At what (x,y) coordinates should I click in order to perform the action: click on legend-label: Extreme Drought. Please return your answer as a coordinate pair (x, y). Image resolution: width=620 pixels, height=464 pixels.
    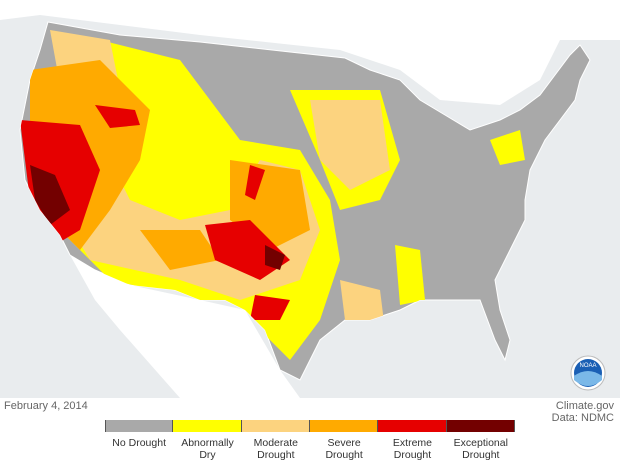
    Looking at the image, I should click on (412, 449).